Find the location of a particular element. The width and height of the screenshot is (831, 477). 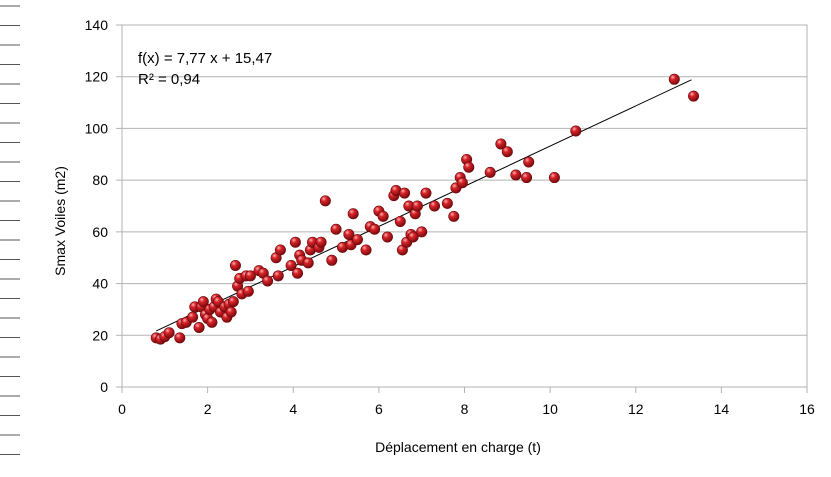

x-tick-label: 12 is located at coordinates (636, 409).